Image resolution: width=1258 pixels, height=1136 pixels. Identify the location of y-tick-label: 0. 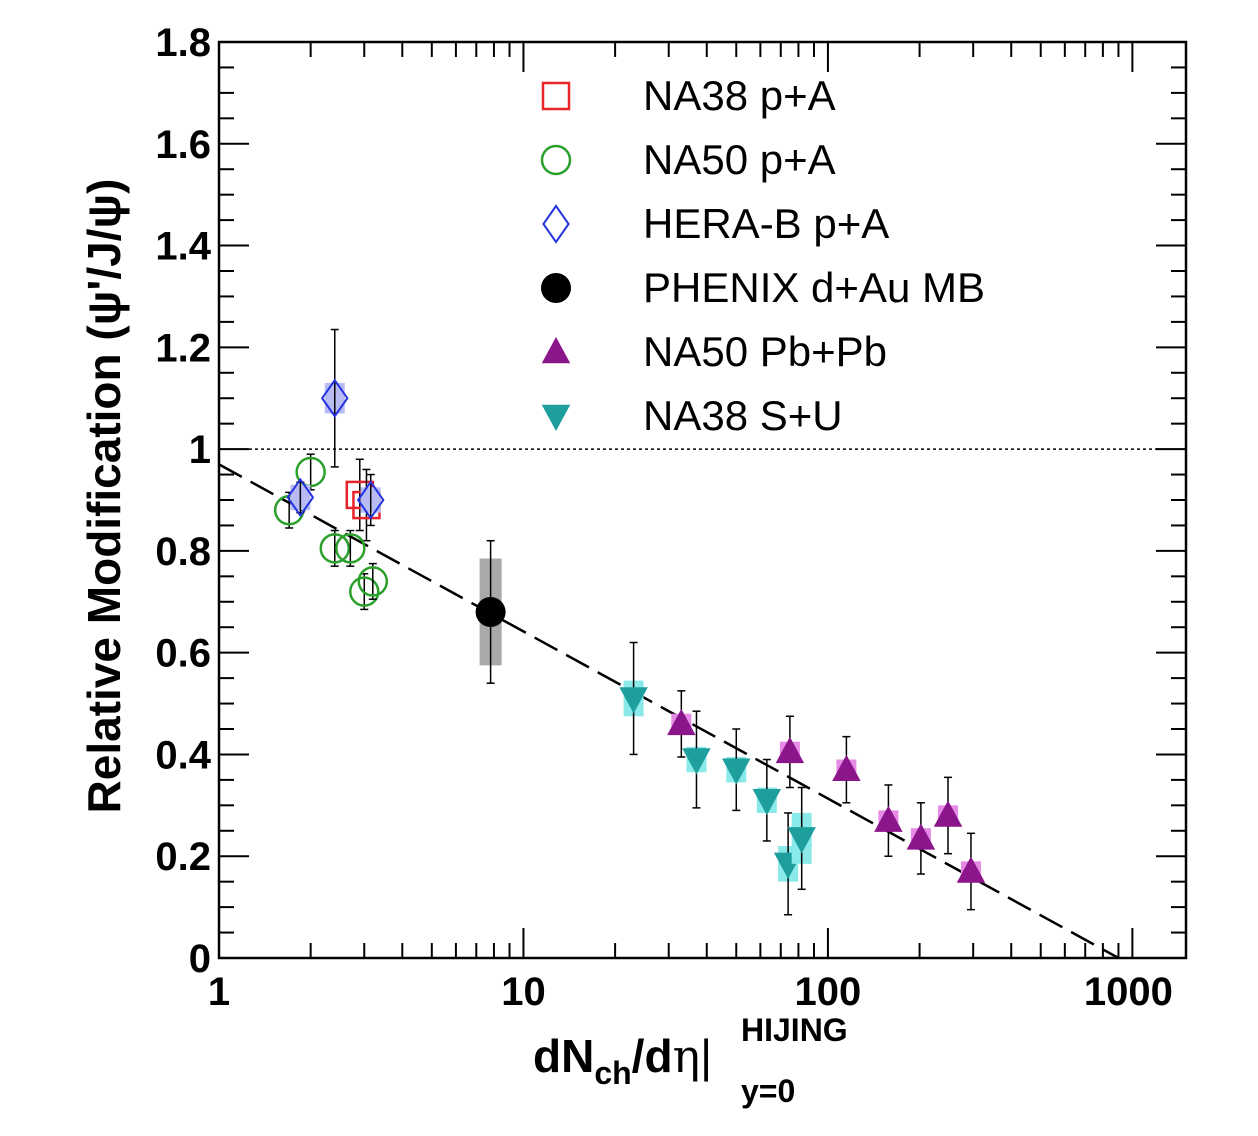
(200, 959).